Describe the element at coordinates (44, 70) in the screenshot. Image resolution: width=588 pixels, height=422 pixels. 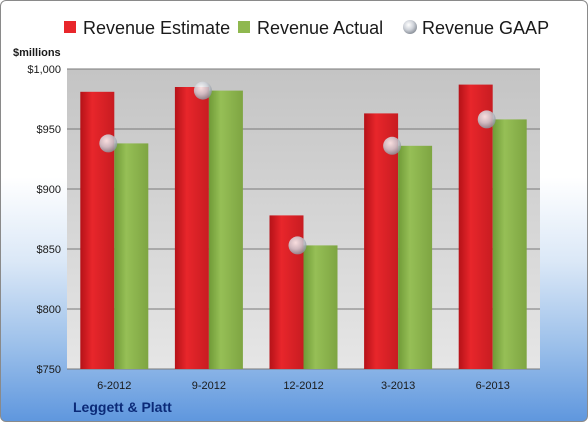
I see `y-tick-label: $1,000` at that location.